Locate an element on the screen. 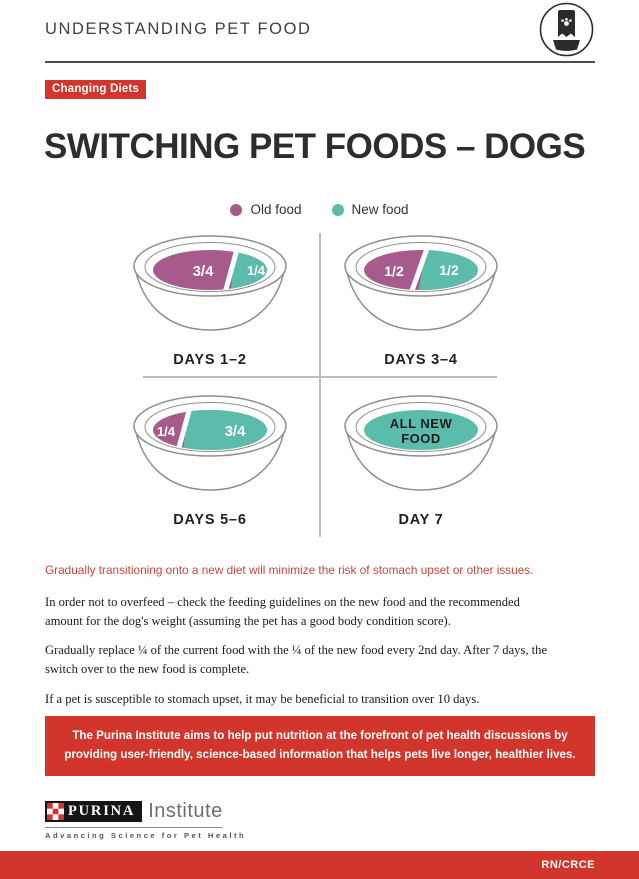 This screenshot has width=639, height=879. new-fraction-label: 1/2 is located at coordinates (449, 270).